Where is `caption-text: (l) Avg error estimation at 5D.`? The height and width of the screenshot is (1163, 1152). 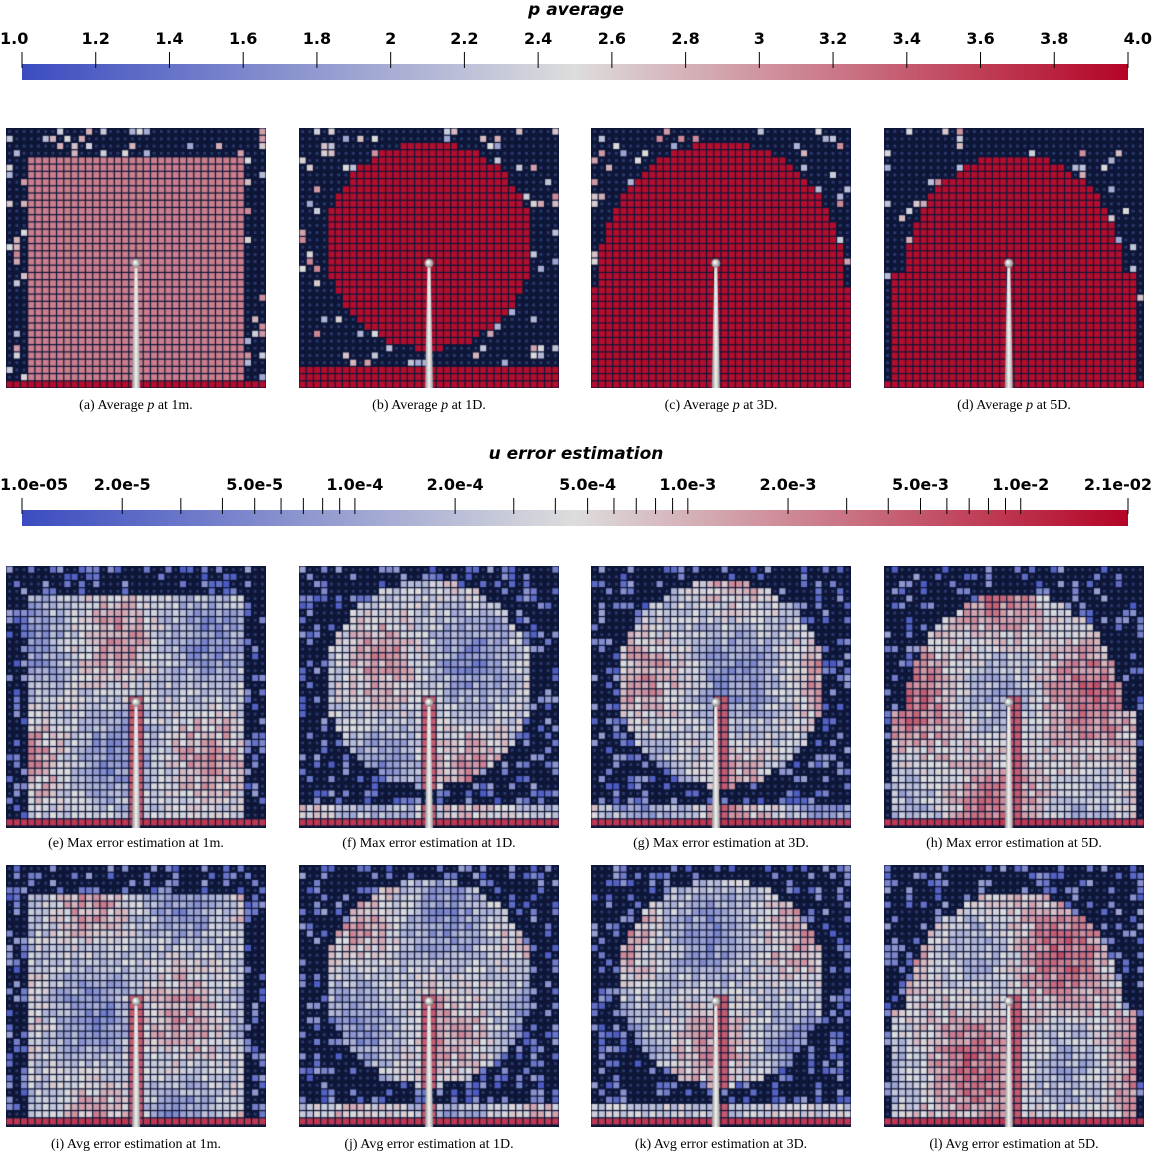
caption-text: (l) Avg error estimation at 5D. is located at coordinates (1014, 1144).